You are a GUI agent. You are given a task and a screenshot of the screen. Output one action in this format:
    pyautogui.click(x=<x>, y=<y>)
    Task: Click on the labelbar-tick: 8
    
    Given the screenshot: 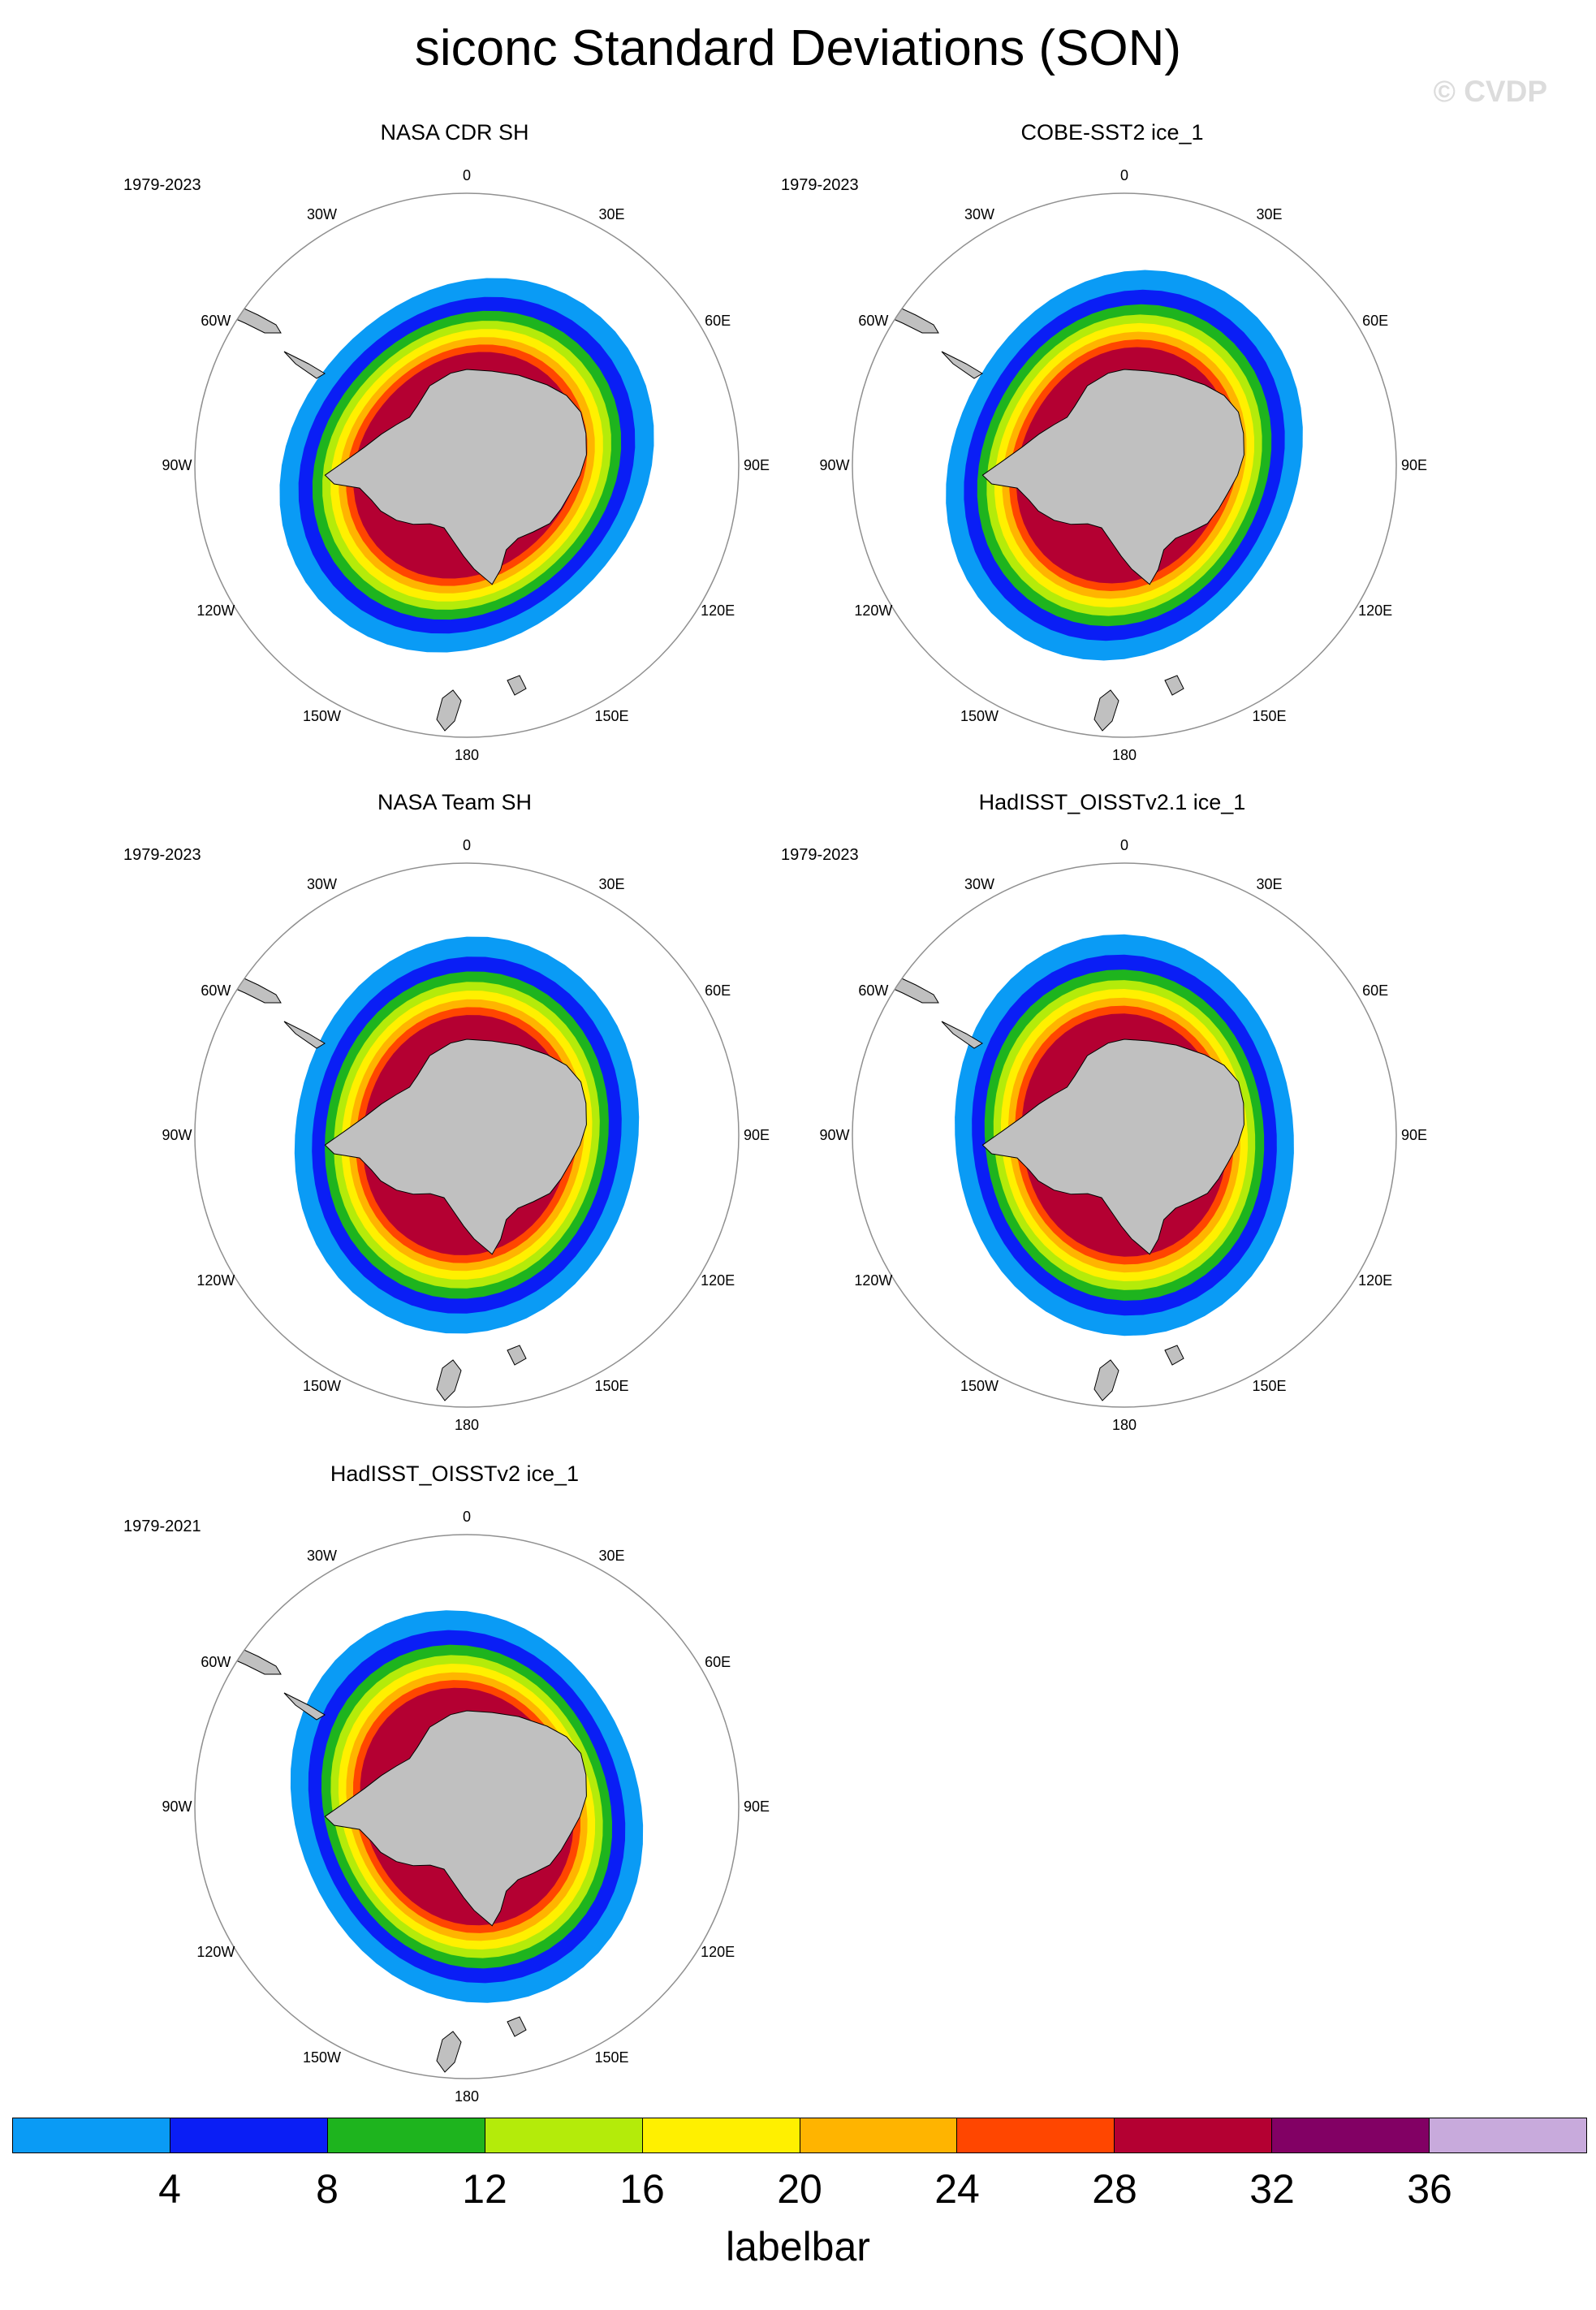 What is the action you would take?
    pyautogui.click(x=327, y=2189)
    